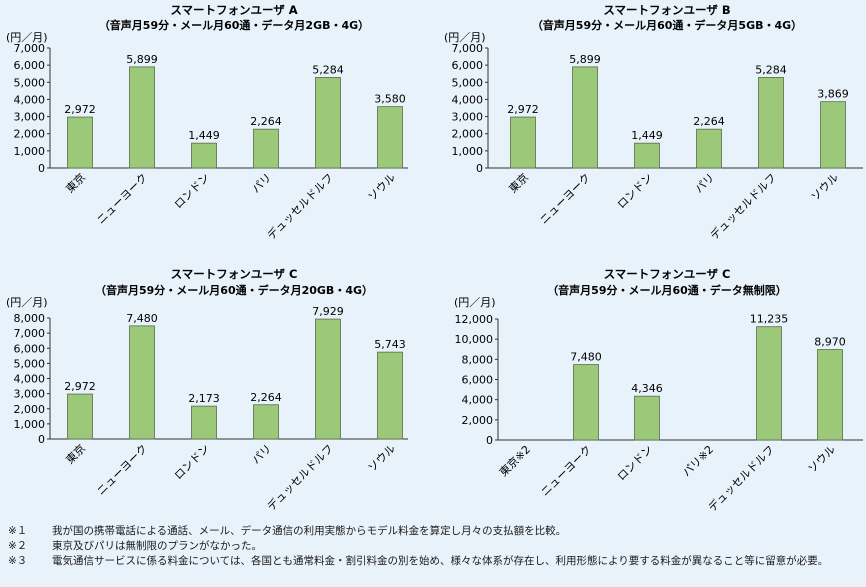 The image size is (866, 587). I want to click on data-label: 4,346, so click(647, 388).